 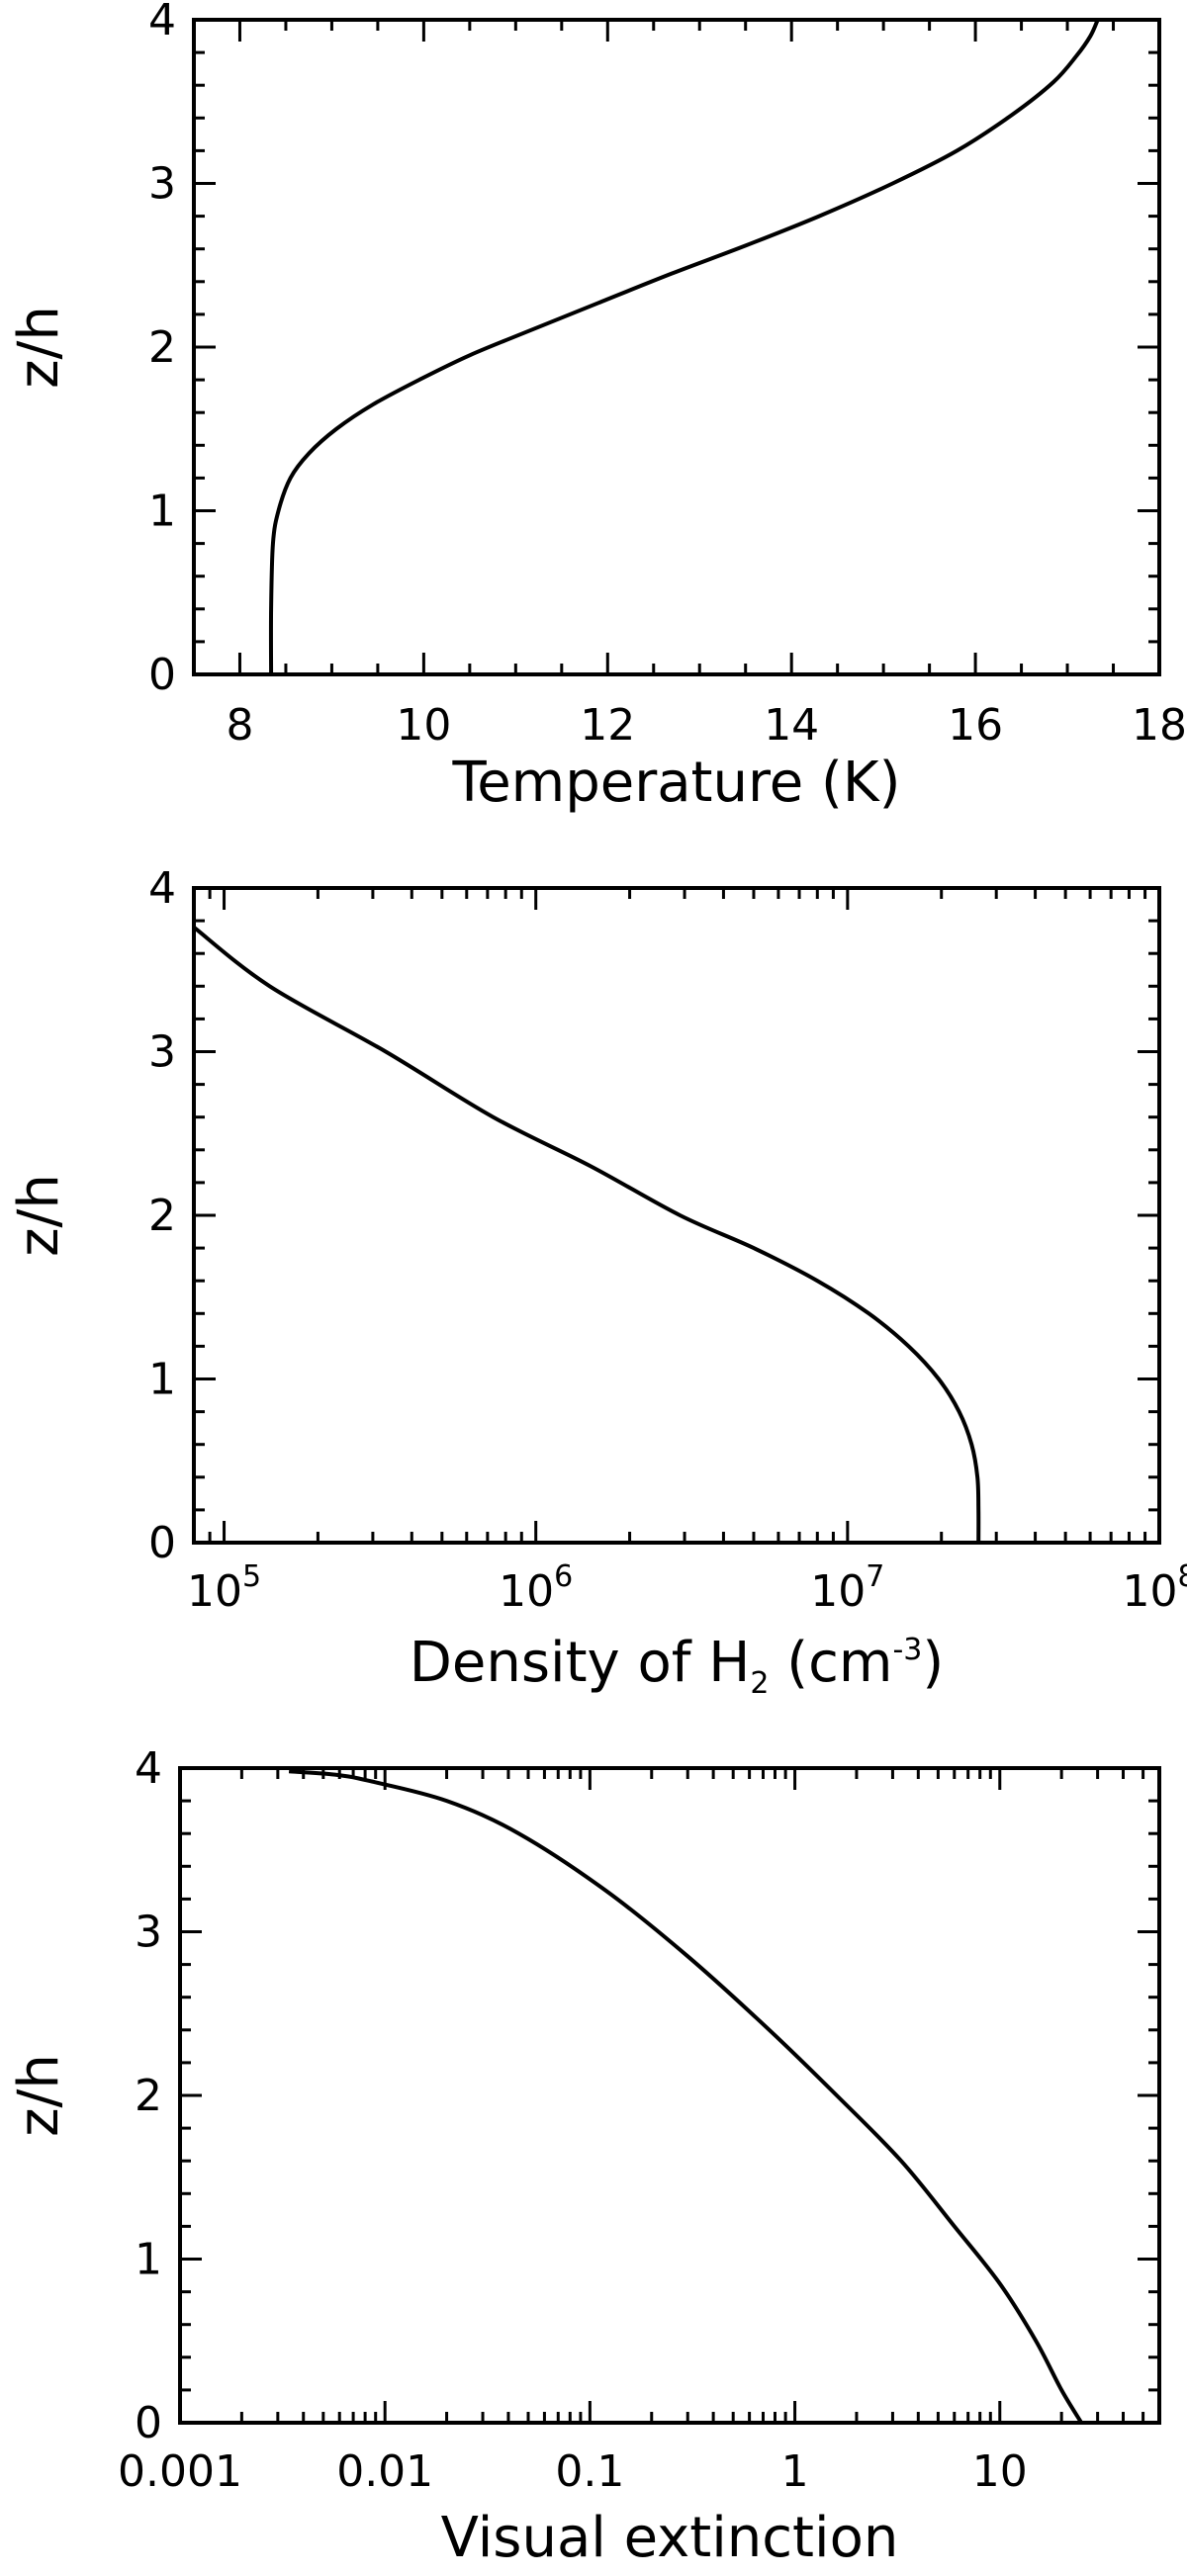 I want to click on x-tick-label: 10⁵, so click(x=224, y=1588).